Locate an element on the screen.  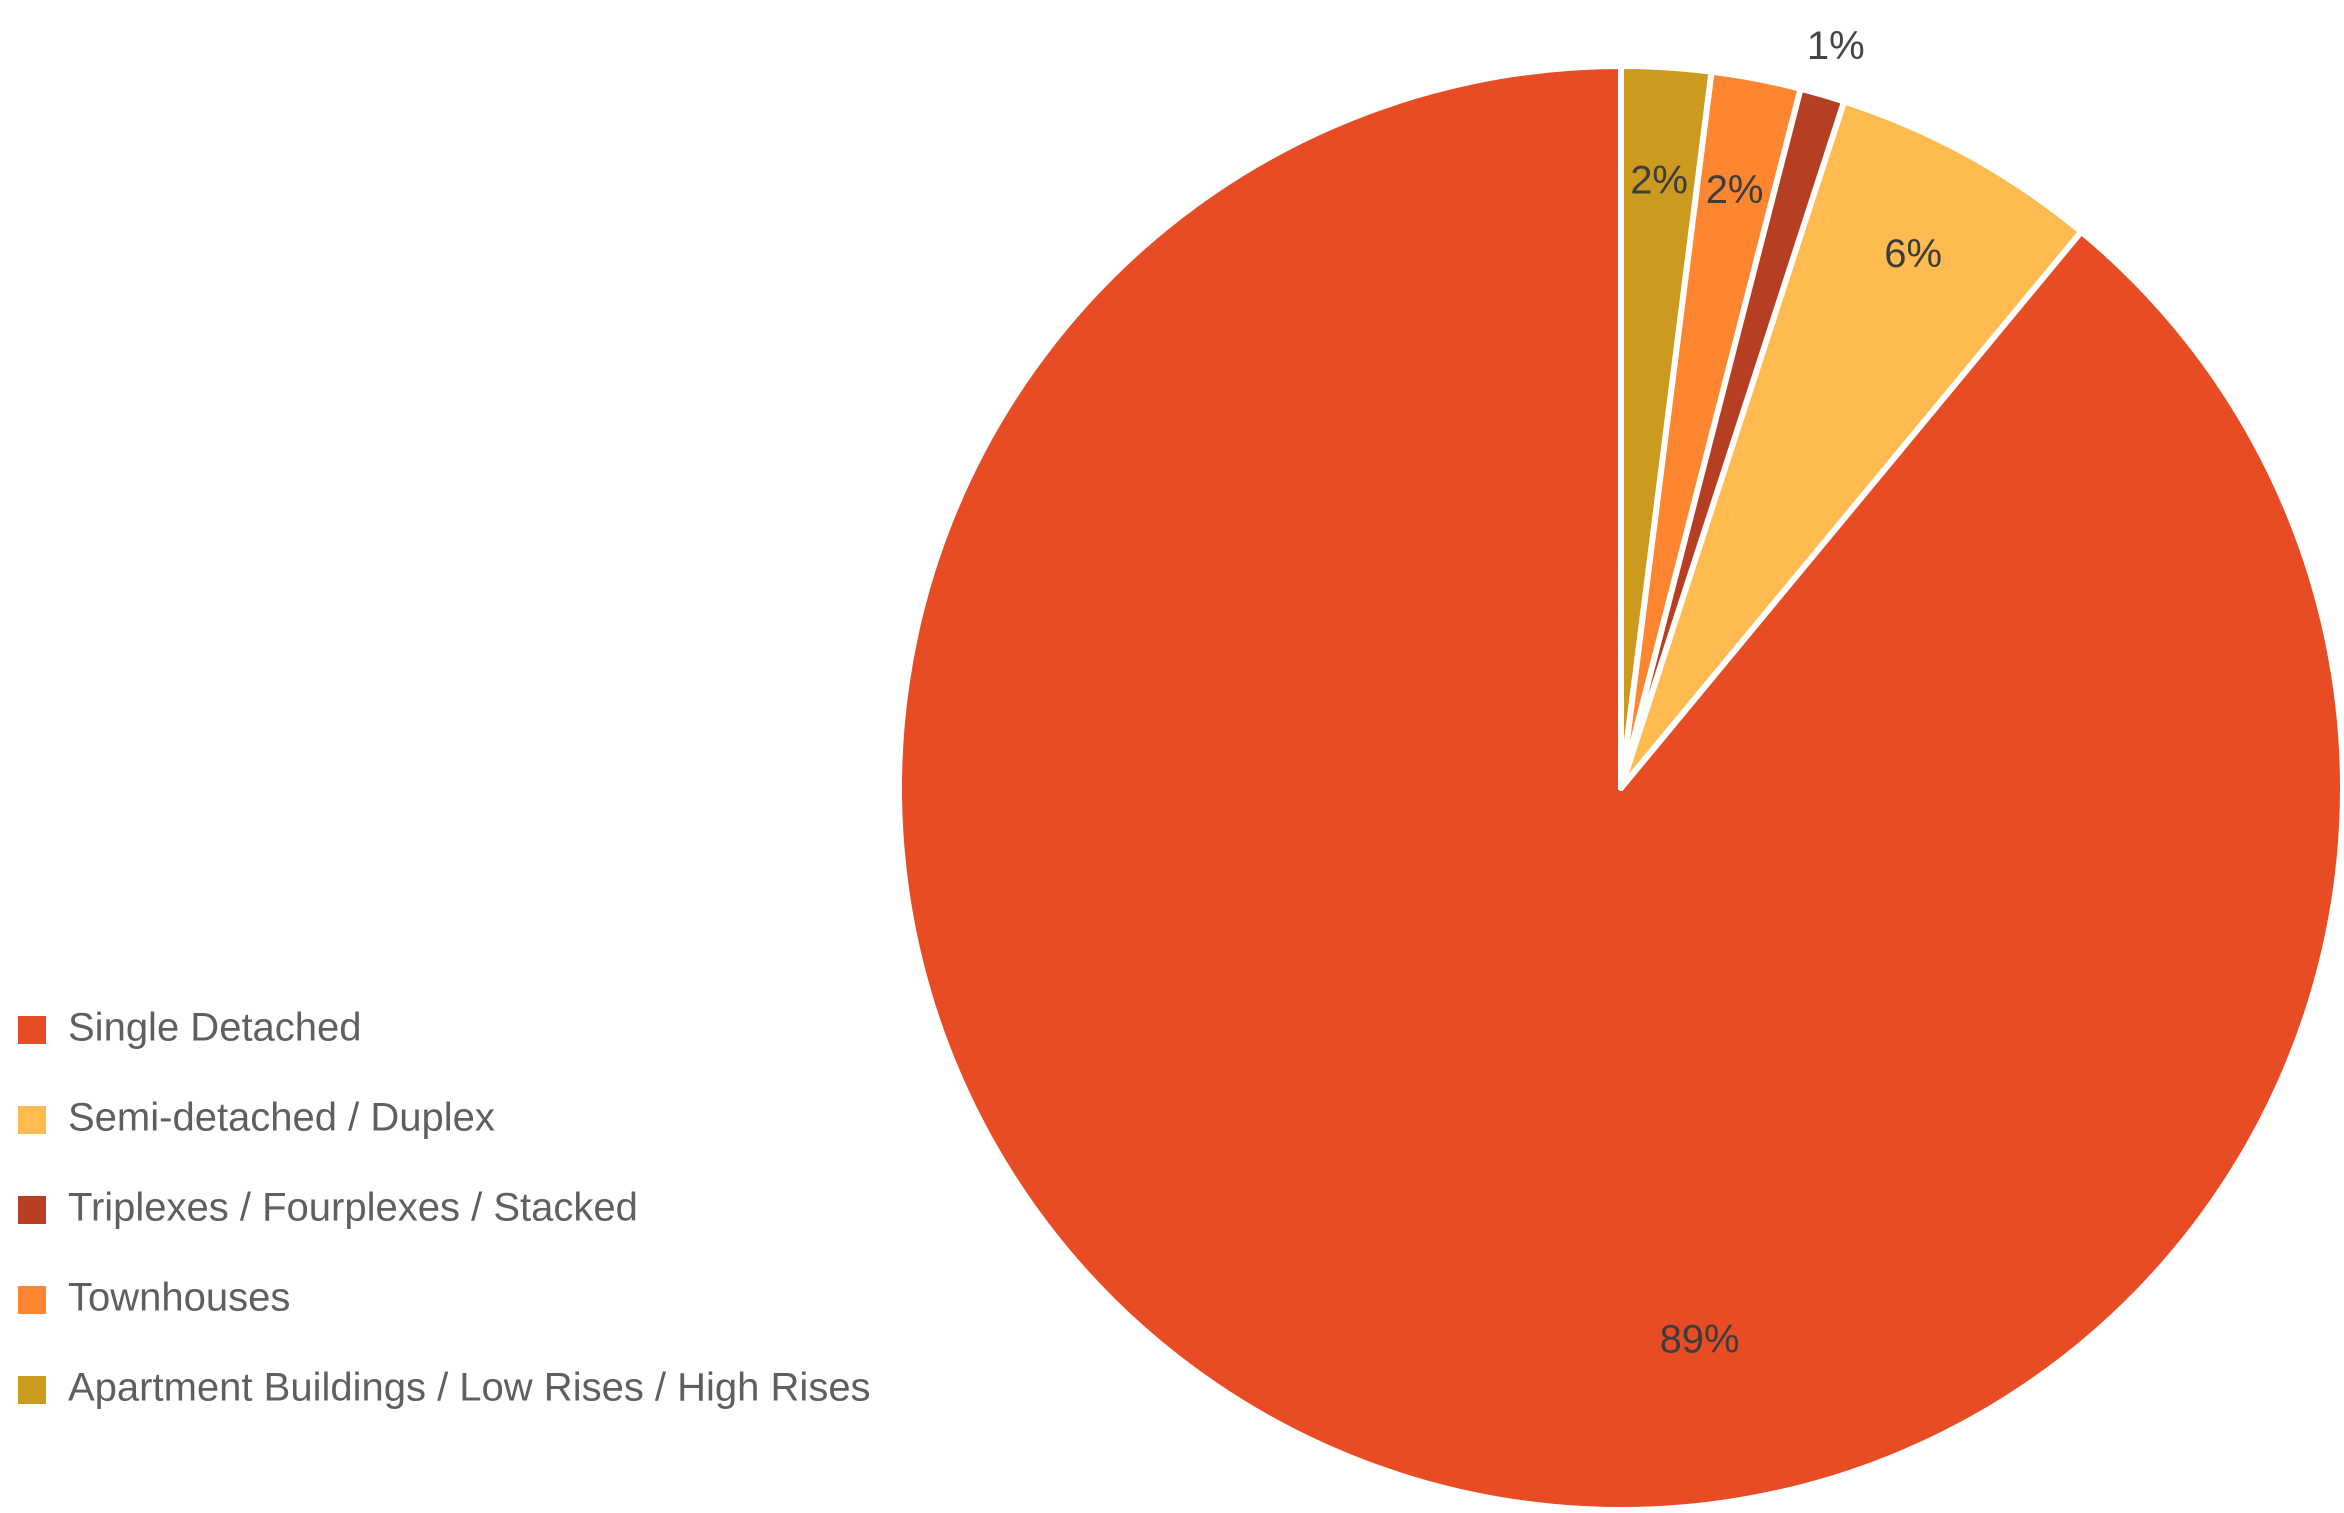
legend-item: Semi-detached / Duplex is located at coordinates (256, 1118).